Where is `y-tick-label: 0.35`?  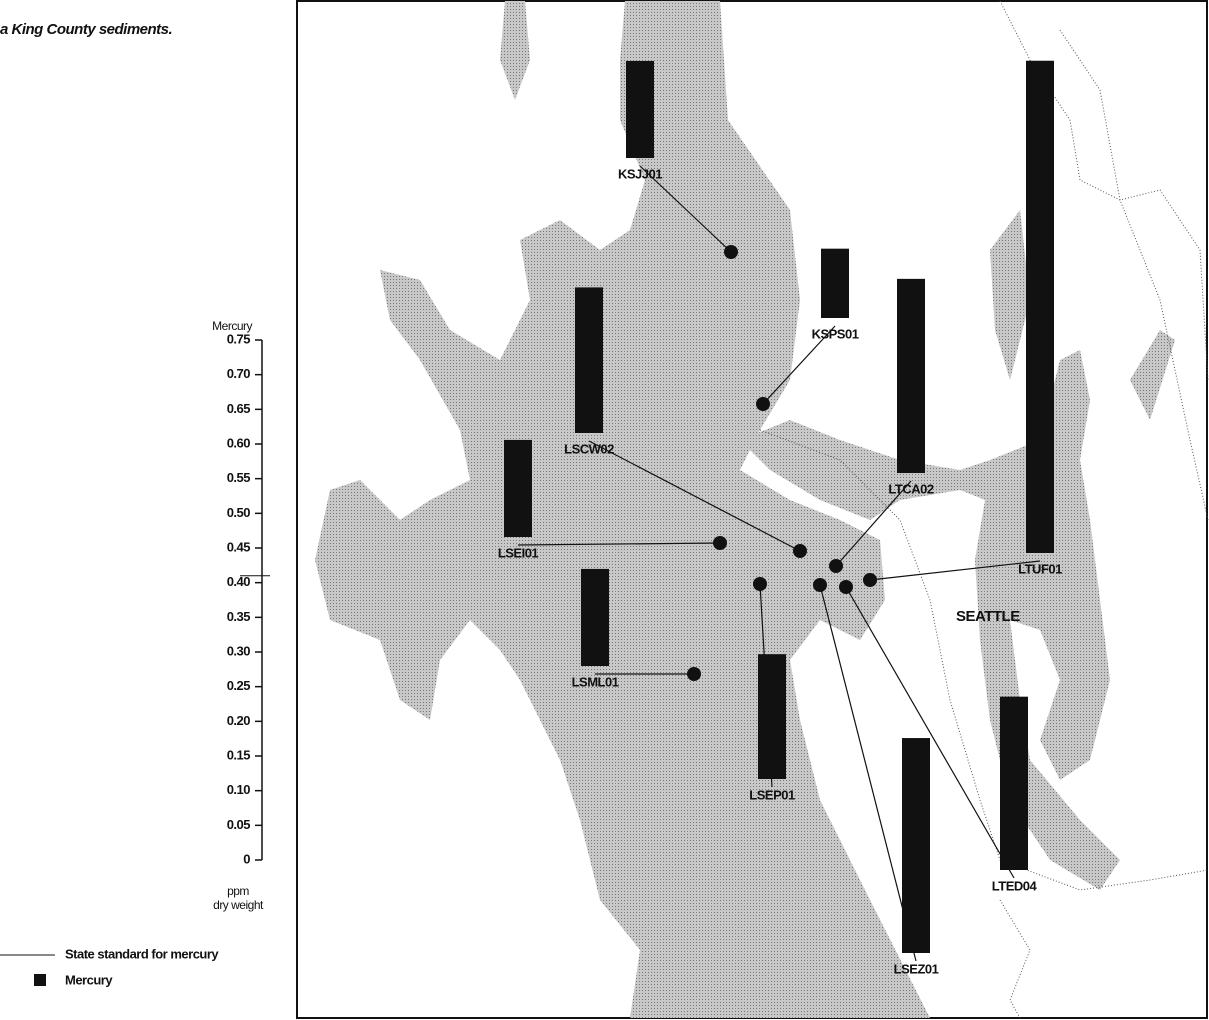 y-tick-label: 0.35 is located at coordinates (239, 616).